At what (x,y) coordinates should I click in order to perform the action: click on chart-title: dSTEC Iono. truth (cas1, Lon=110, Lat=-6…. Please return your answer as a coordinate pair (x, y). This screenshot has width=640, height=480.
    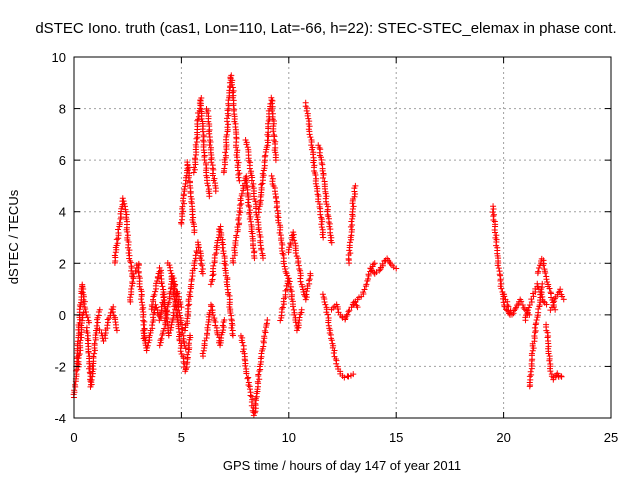
    Looking at the image, I should click on (325, 28).